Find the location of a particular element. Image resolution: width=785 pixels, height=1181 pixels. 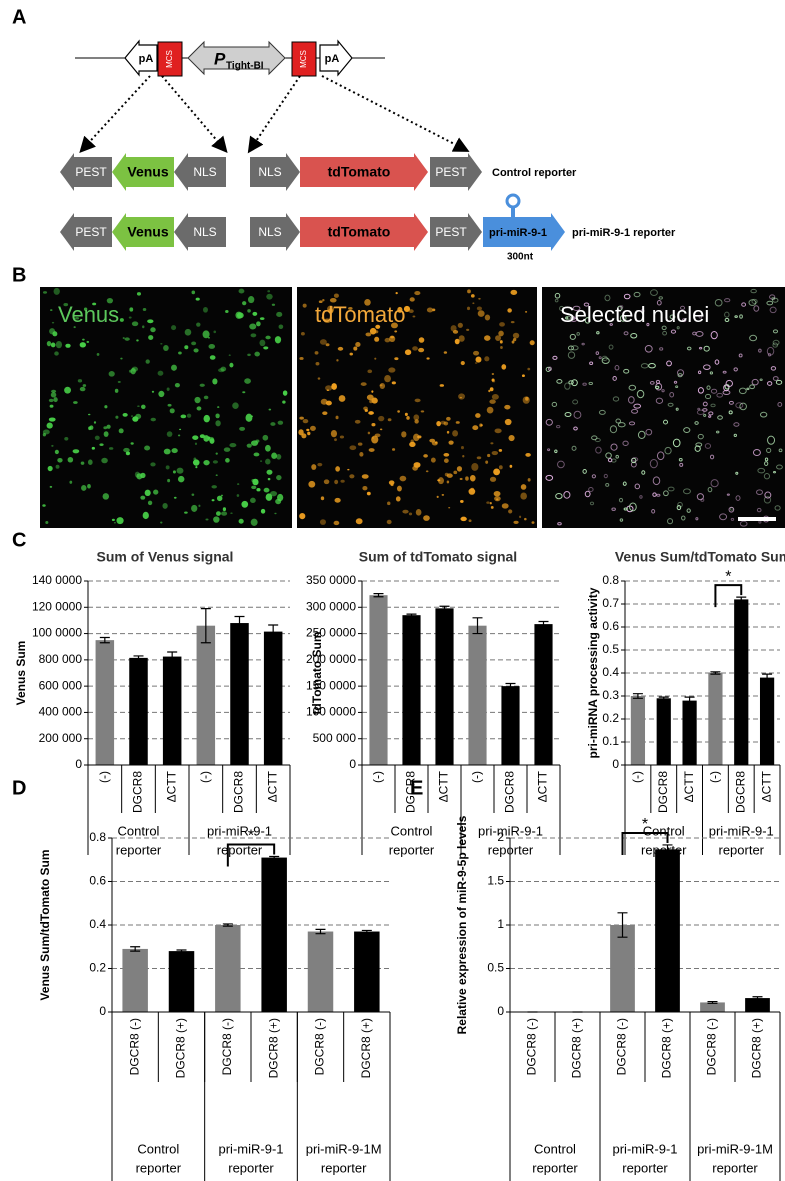

bar is located at coordinates (510, 725).